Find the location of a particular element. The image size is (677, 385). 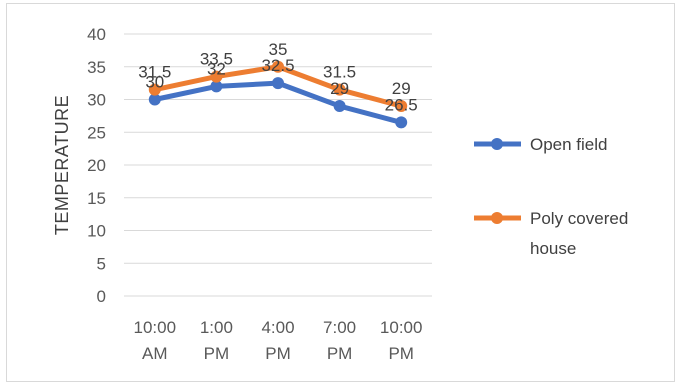

y-tick-label: 30 is located at coordinates (96, 100).